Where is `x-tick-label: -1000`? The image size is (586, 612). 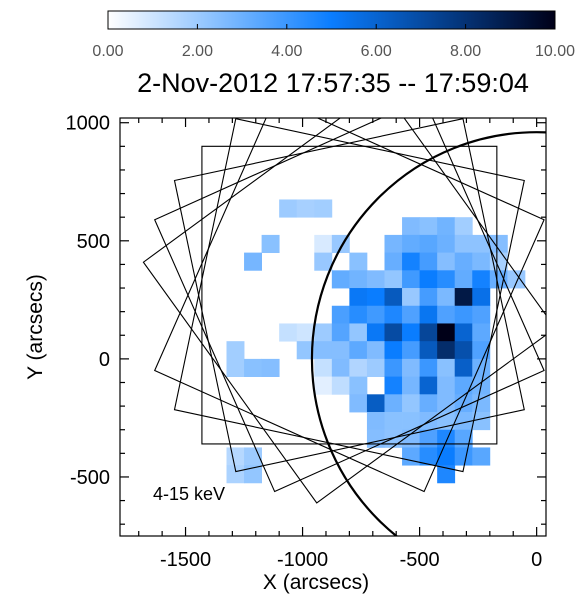
x-tick-label: -1000 is located at coordinates (302, 560).